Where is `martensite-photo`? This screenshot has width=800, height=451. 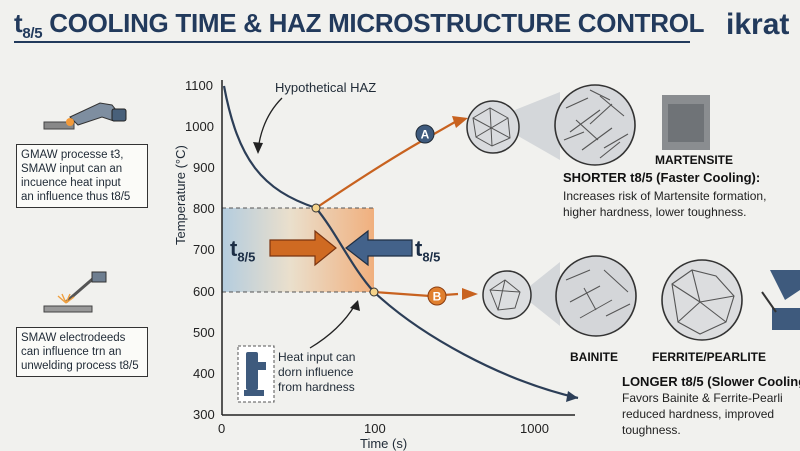 martensite-photo is located at coordinates (686, 122).